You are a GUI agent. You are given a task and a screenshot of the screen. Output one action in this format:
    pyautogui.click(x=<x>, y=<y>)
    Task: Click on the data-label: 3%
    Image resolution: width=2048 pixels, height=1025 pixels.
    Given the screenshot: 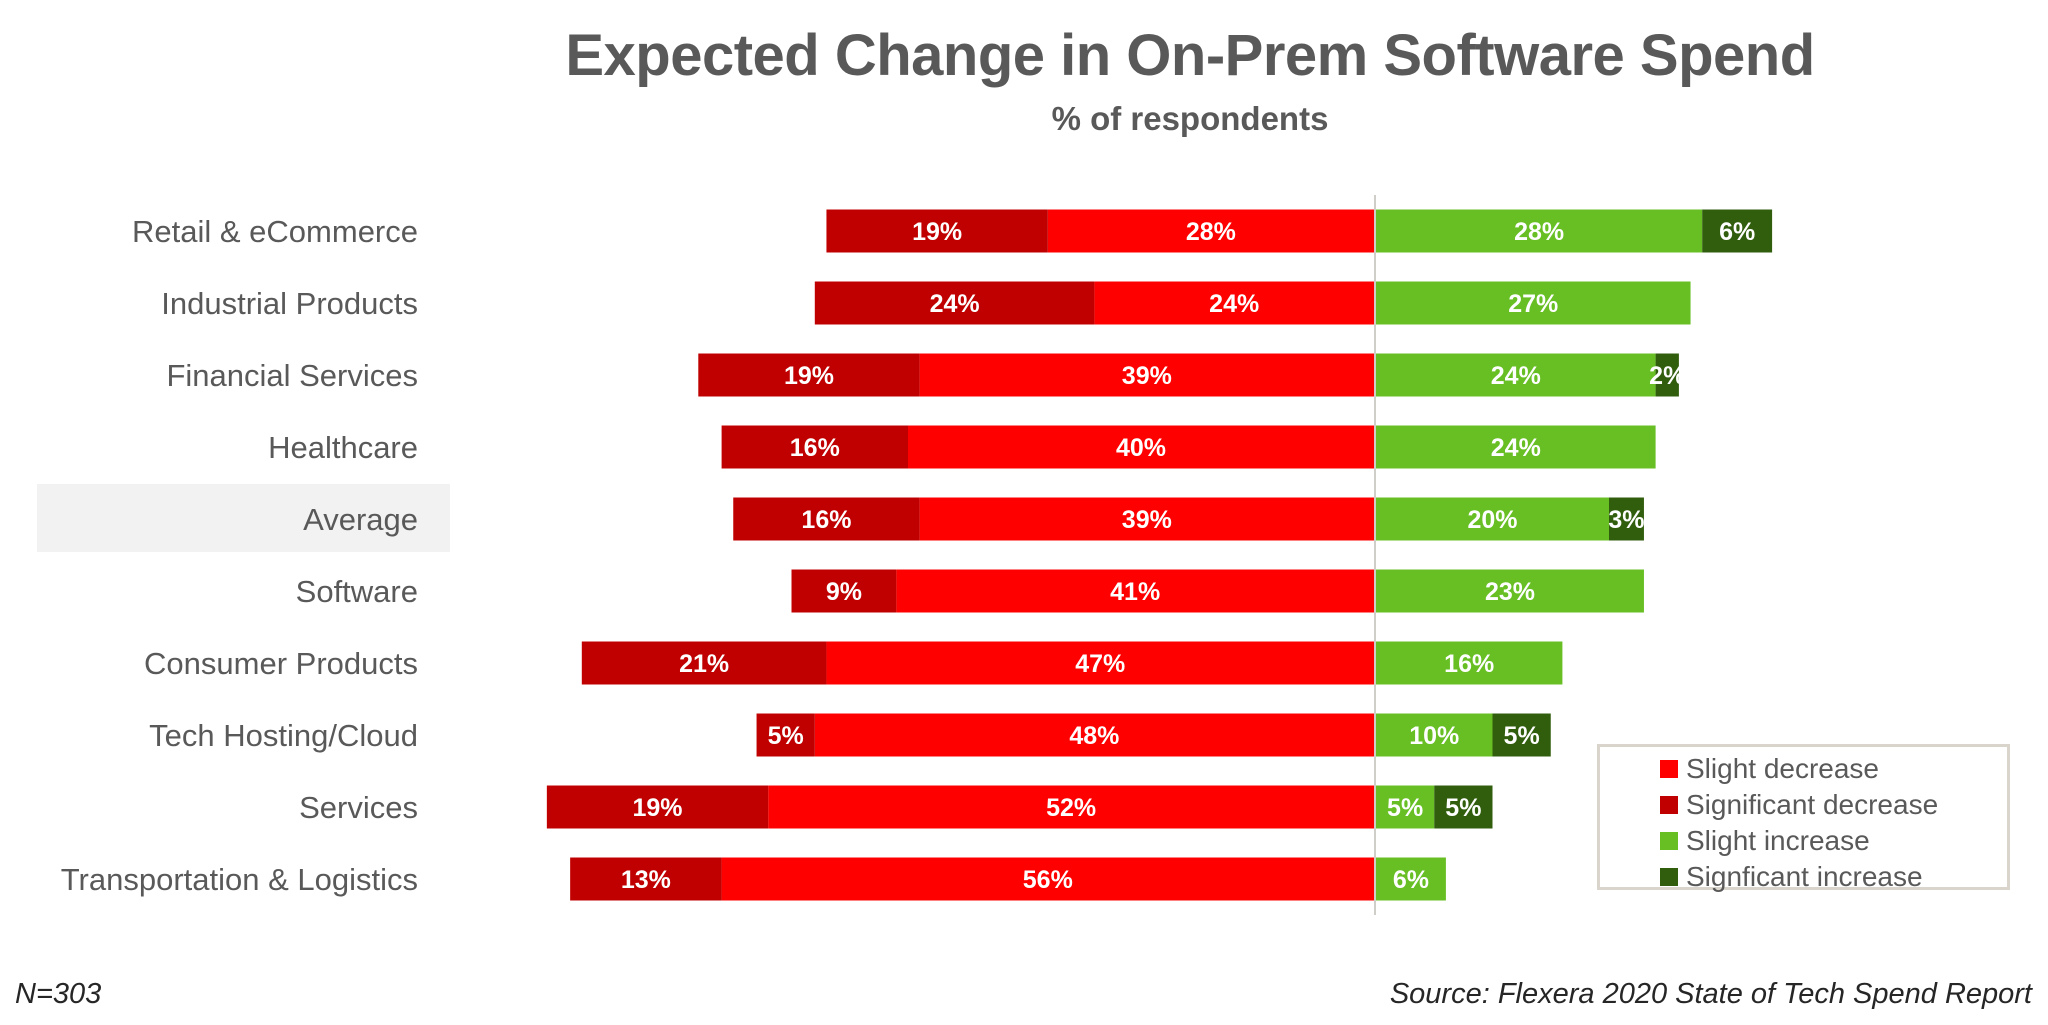 What is the action you would take?
    pyautogui.click(x=1626, y=520)
    